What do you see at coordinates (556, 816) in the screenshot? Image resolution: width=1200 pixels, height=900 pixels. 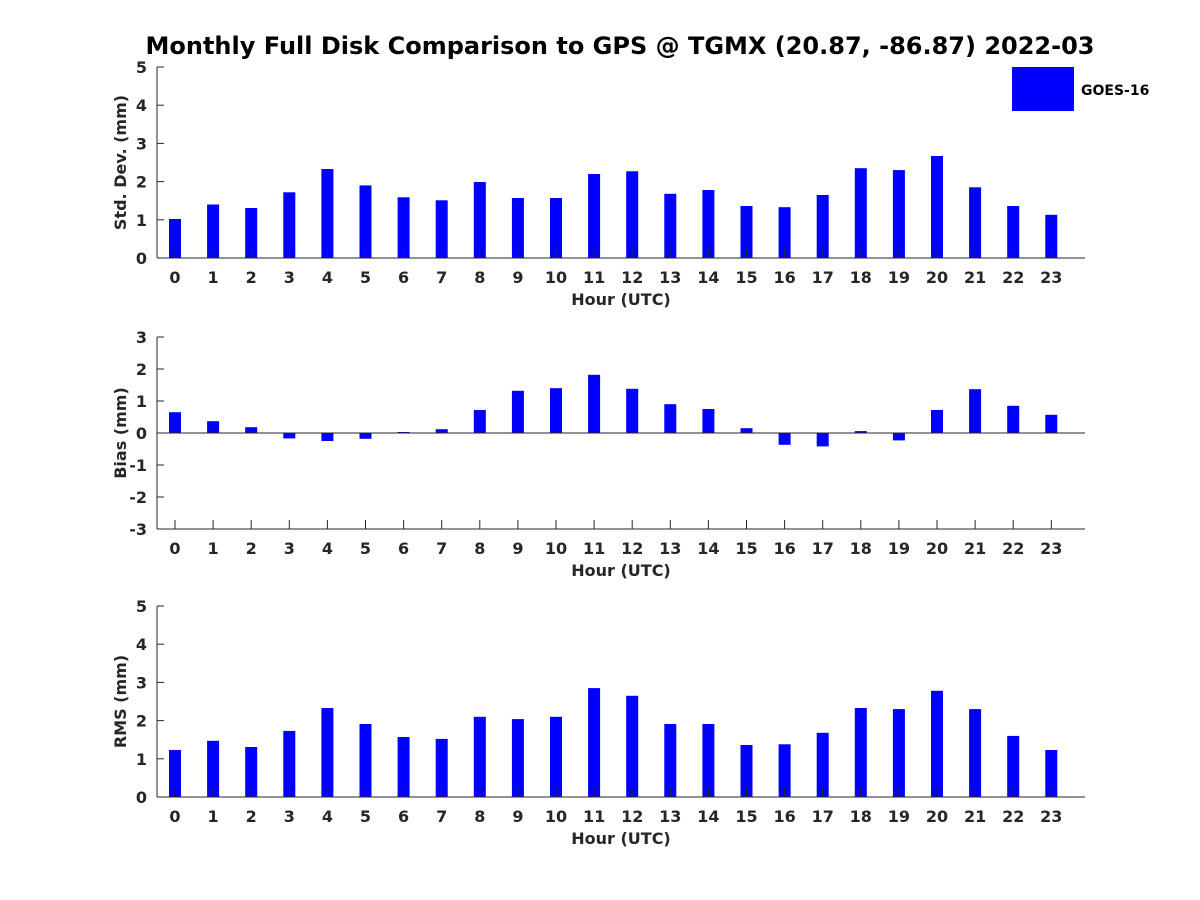 I see `rms-x-tick-label: 10` at bounding box center [556, 816].